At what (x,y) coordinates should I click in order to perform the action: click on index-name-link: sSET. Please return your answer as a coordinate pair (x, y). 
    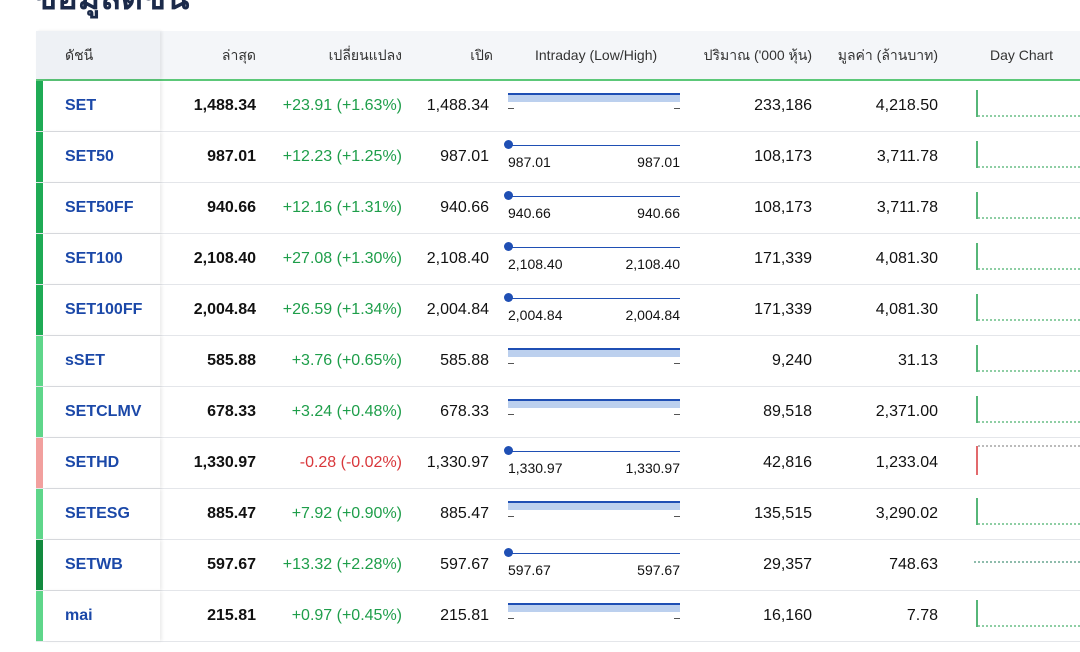
    Looking at the image, I should click on (85, 360).